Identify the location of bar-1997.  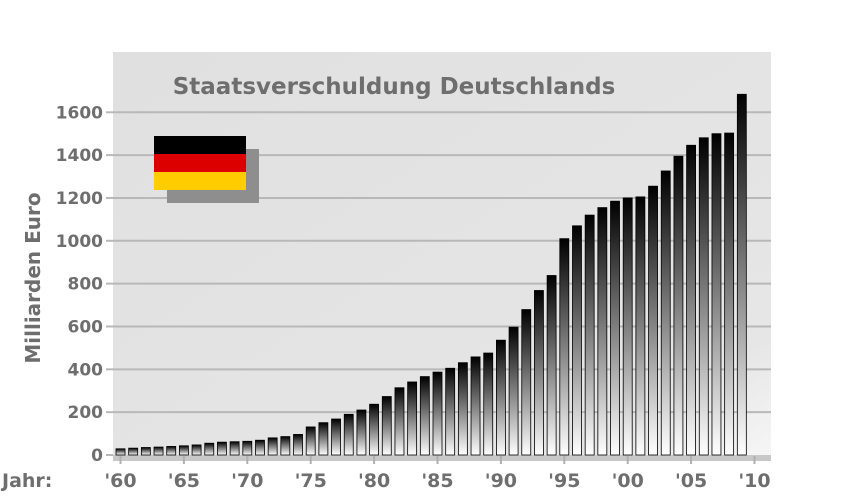
(589, 335).